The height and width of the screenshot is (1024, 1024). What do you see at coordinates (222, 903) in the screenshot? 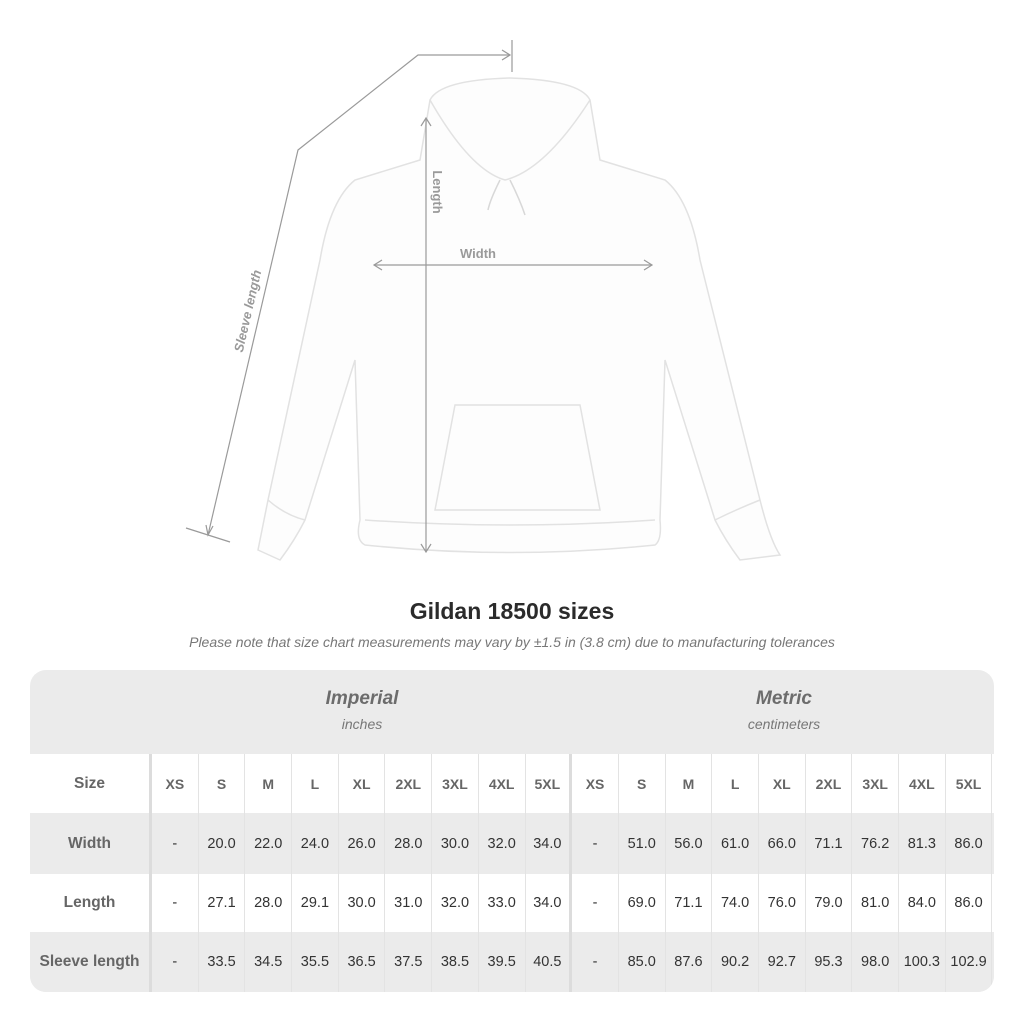
I see `imperial-cell: 27.1` at bounding box center [222, 903].